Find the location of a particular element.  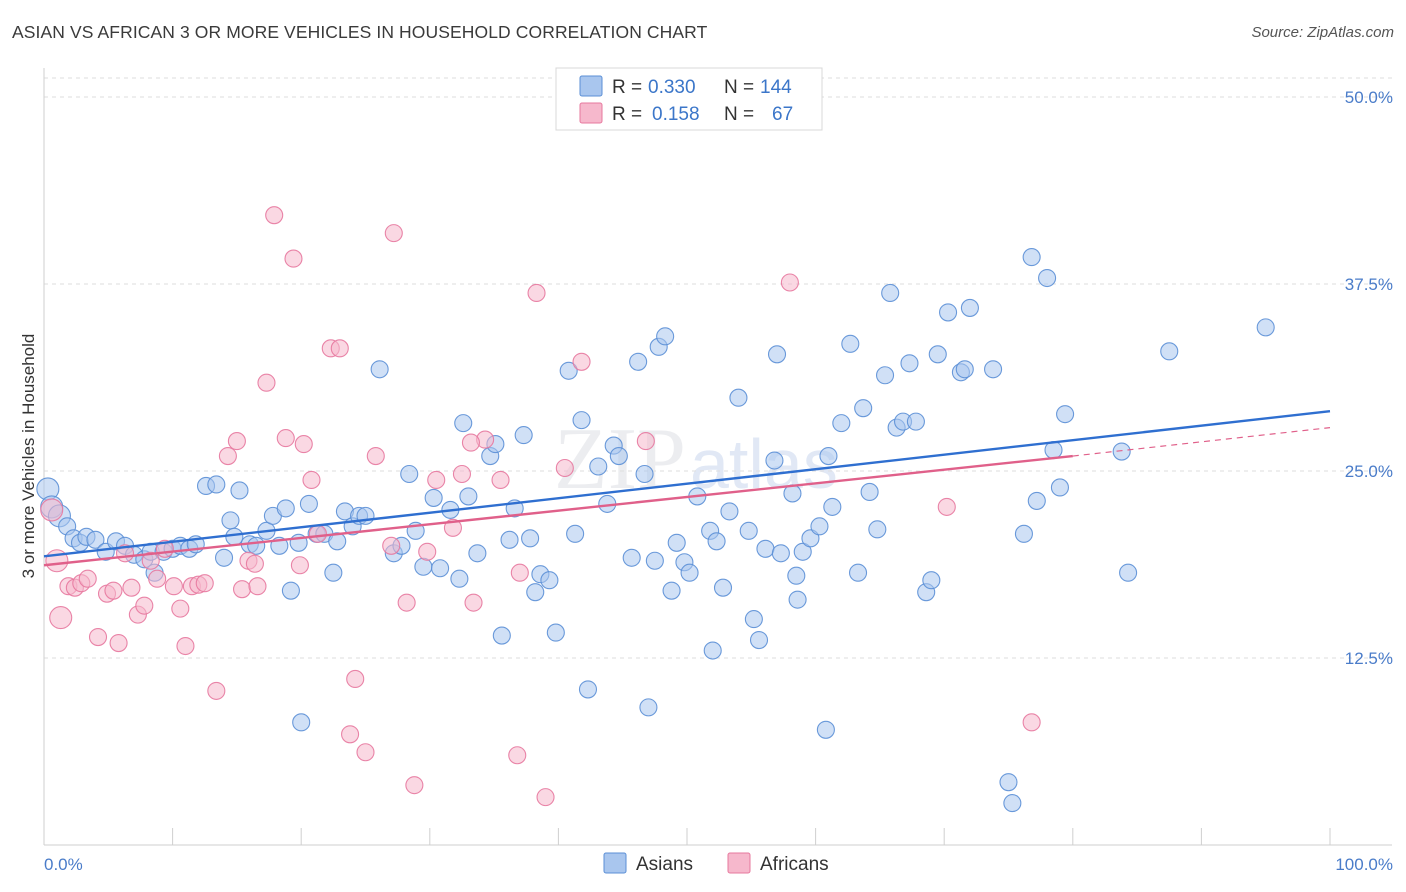

bottom-legend: Asians Africans is located at coordinates (716, 863).